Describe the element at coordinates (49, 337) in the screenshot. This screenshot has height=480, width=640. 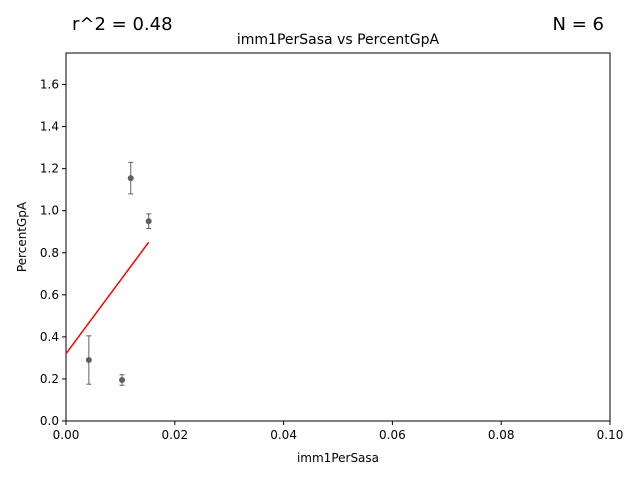
I see `y-tick-label: 0.4` at that location.